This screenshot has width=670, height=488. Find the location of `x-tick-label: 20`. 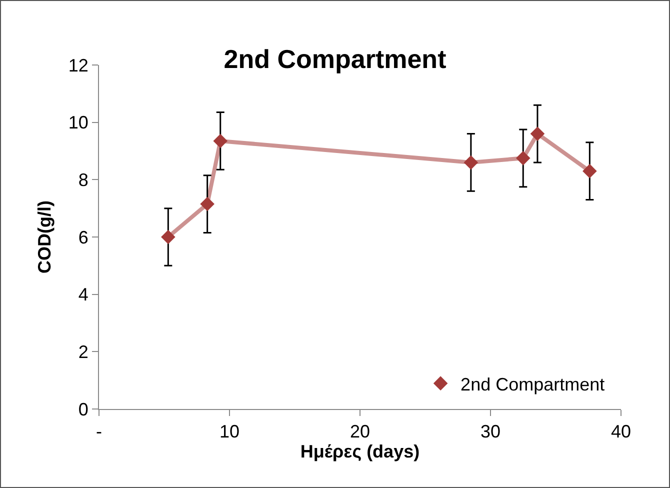

x-tick-label: 20 is located at coordinates (360, 432).